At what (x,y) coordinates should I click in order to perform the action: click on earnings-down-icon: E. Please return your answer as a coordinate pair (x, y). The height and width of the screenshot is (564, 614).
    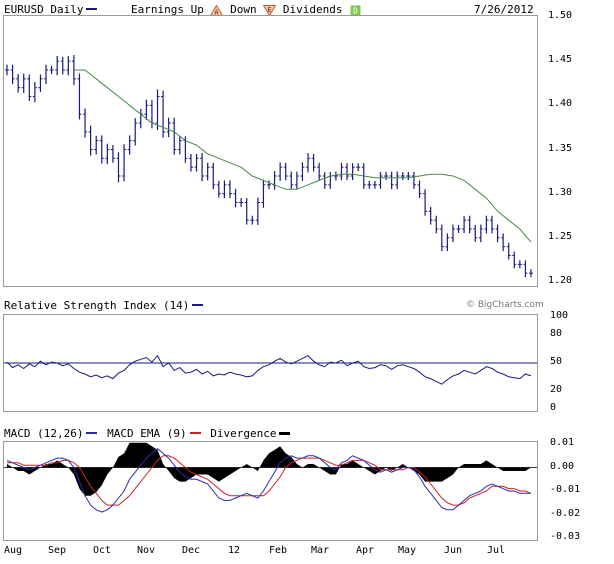
    Looking at the image, I should click on (270, 10).